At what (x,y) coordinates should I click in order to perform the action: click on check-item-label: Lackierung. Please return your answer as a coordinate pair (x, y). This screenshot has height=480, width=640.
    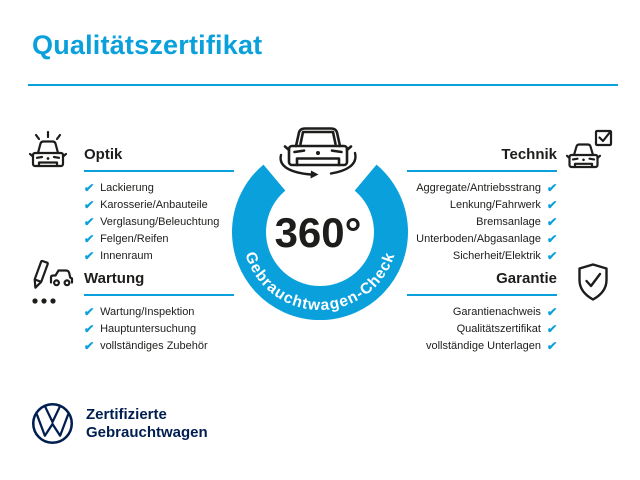
    Looking at the image, I should click on (127, 188).